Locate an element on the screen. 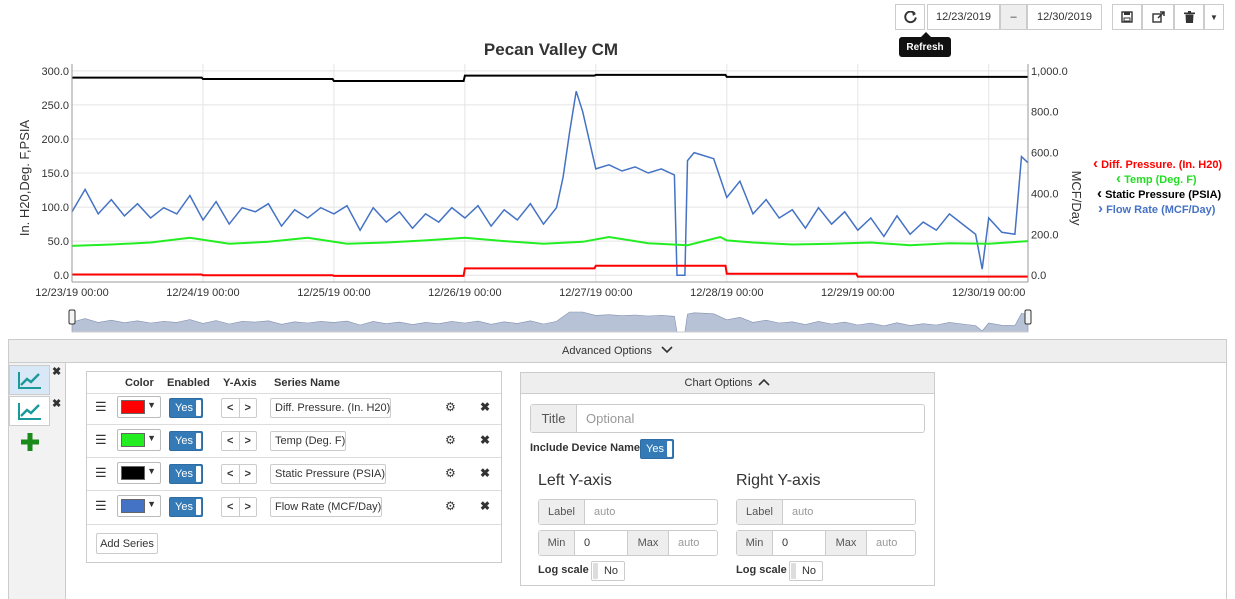 The width and height of the screenshot is (1235, 599). series-name-input: Flow Rate (MCF/Day) is located at coordinates (326, 507).